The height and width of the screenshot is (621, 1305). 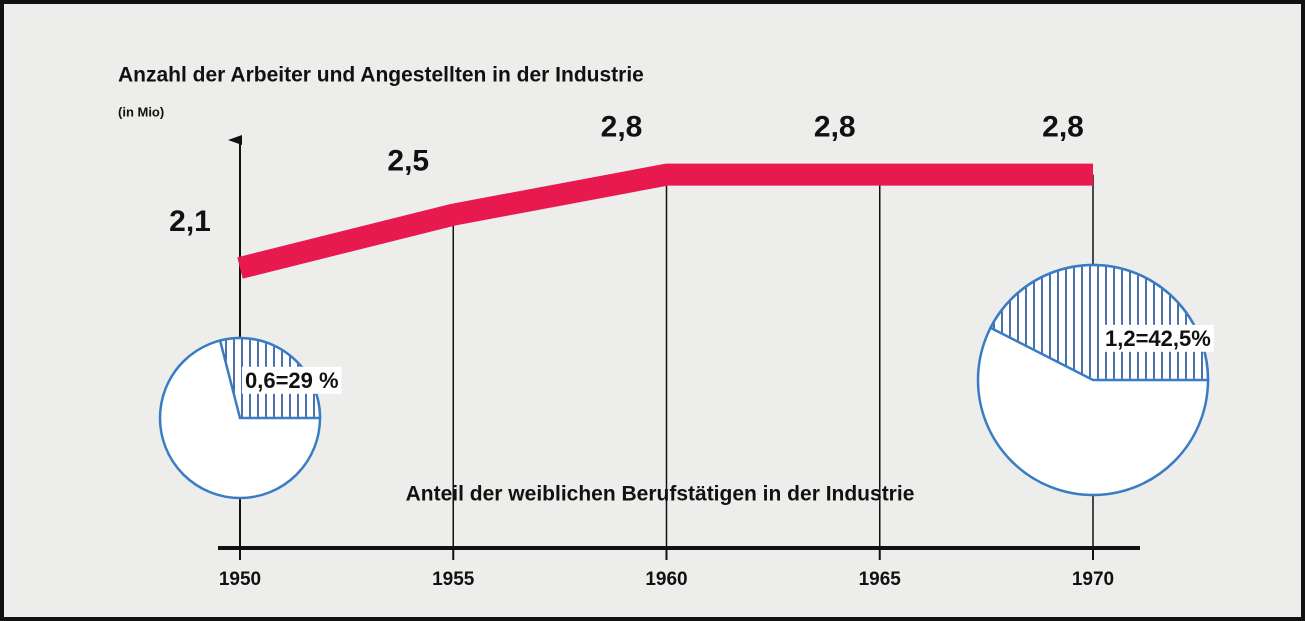 What do you see at coordinates (408, 161) in the screenshot?
I see `value-label: 2,5` at bounding box center [408, 161].